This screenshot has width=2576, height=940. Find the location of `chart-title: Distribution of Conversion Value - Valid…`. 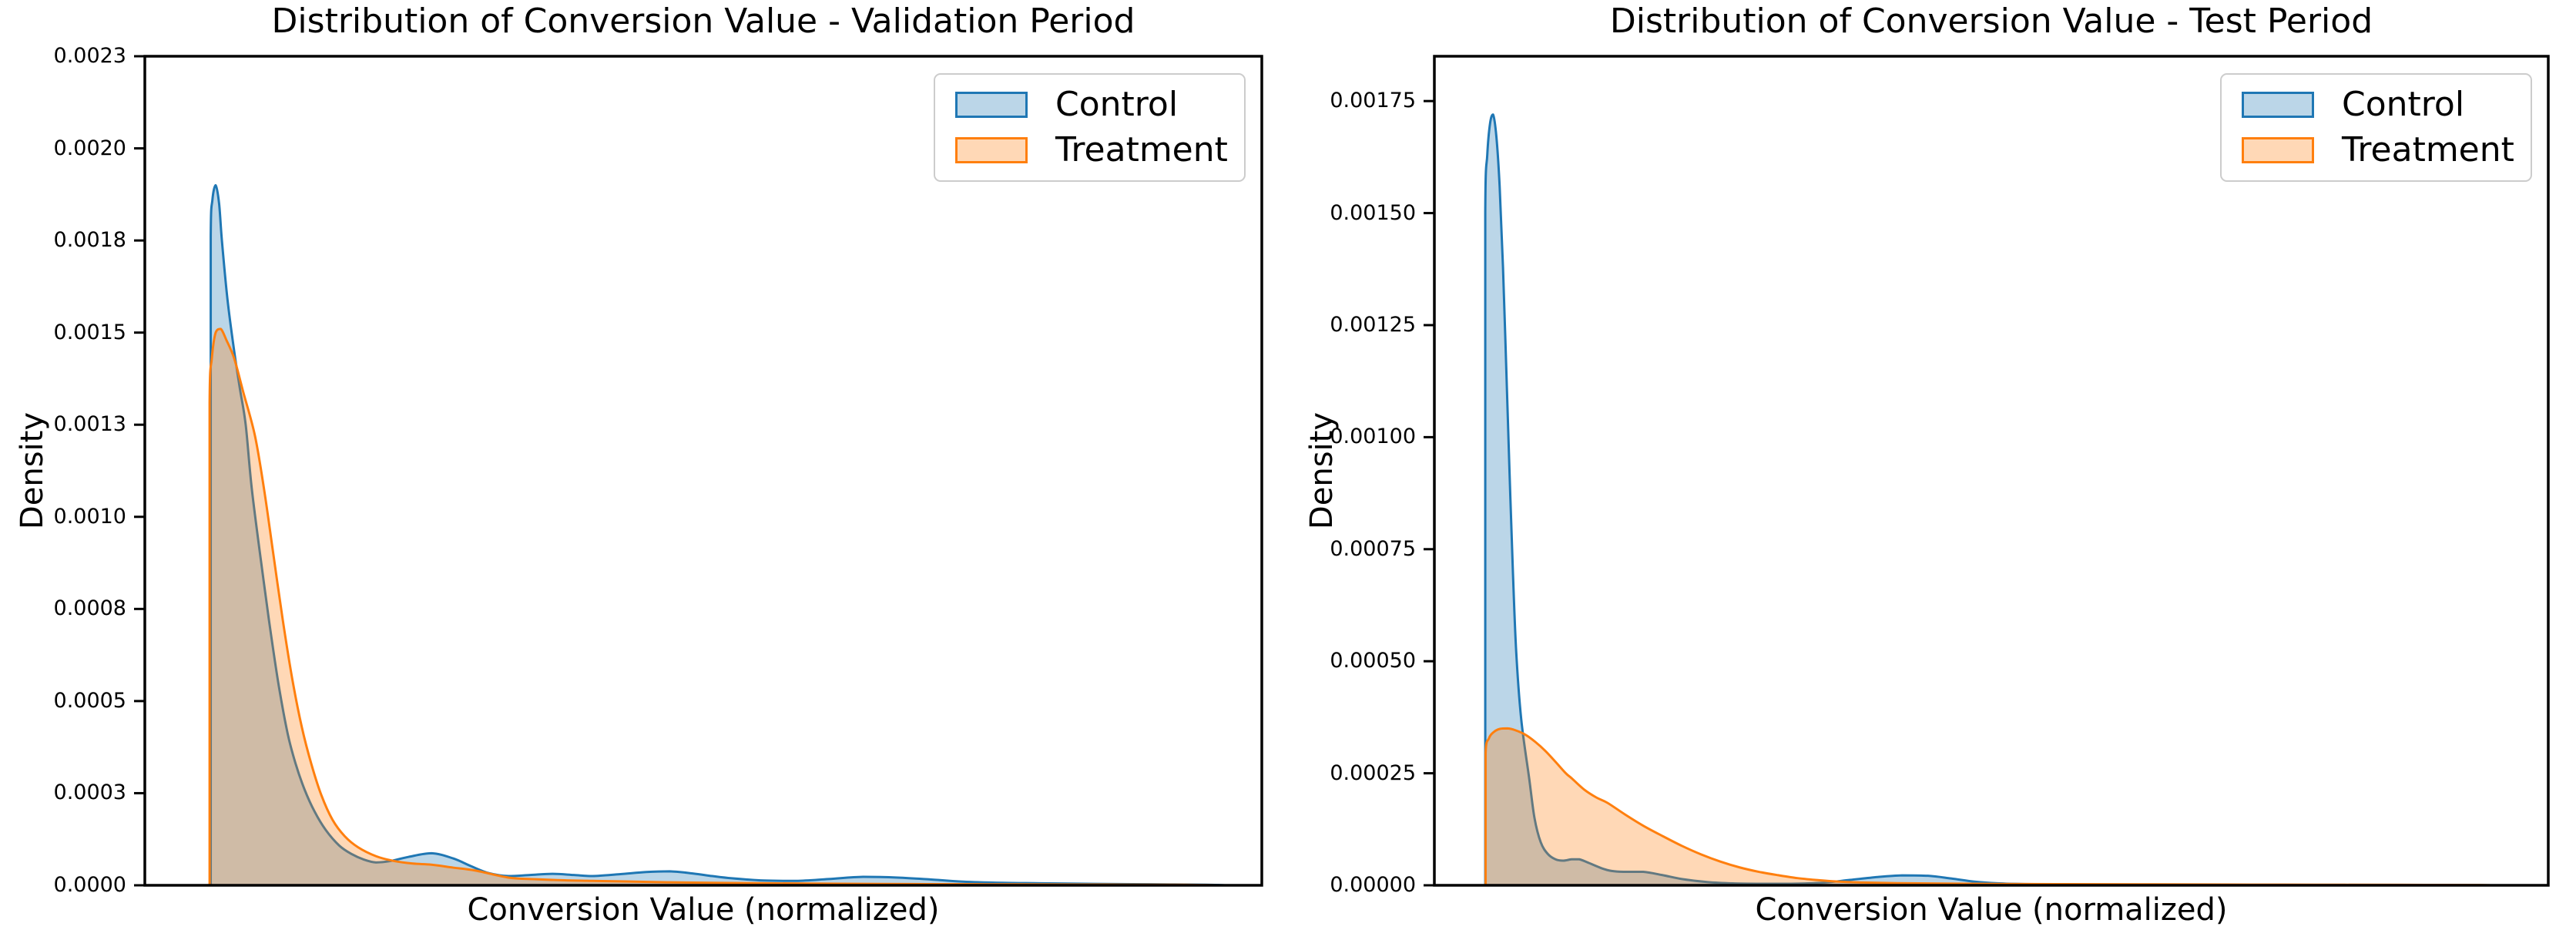

chart-title: Distribution of Conversion Value - Valid… is located at coordinates (703, 21).